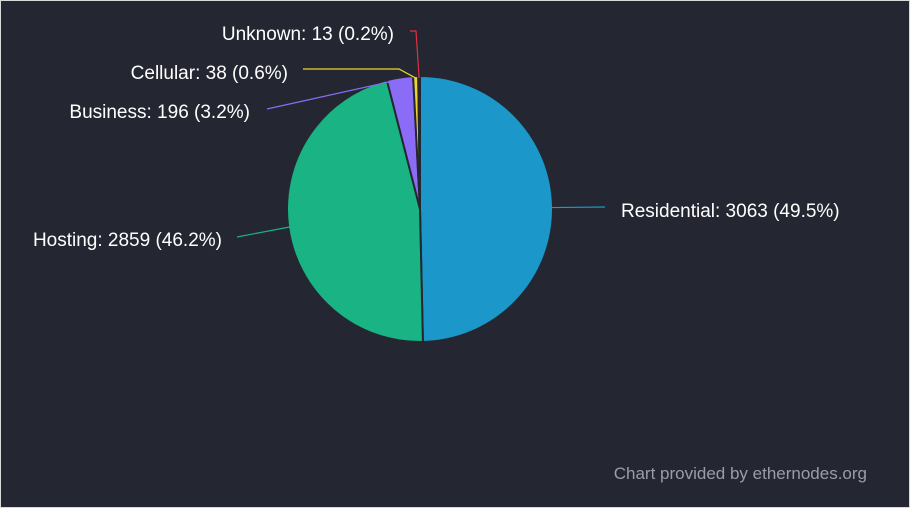 The image size is (910, 509). I want to click on chart-credit: Chart provided by ethernodes.org, so click(740, 473).